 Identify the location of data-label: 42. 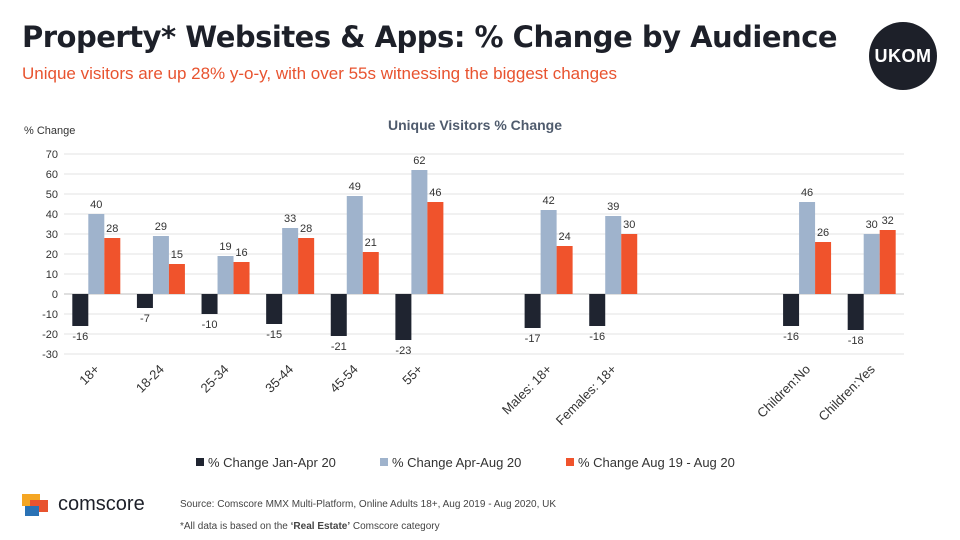
(548, 201).